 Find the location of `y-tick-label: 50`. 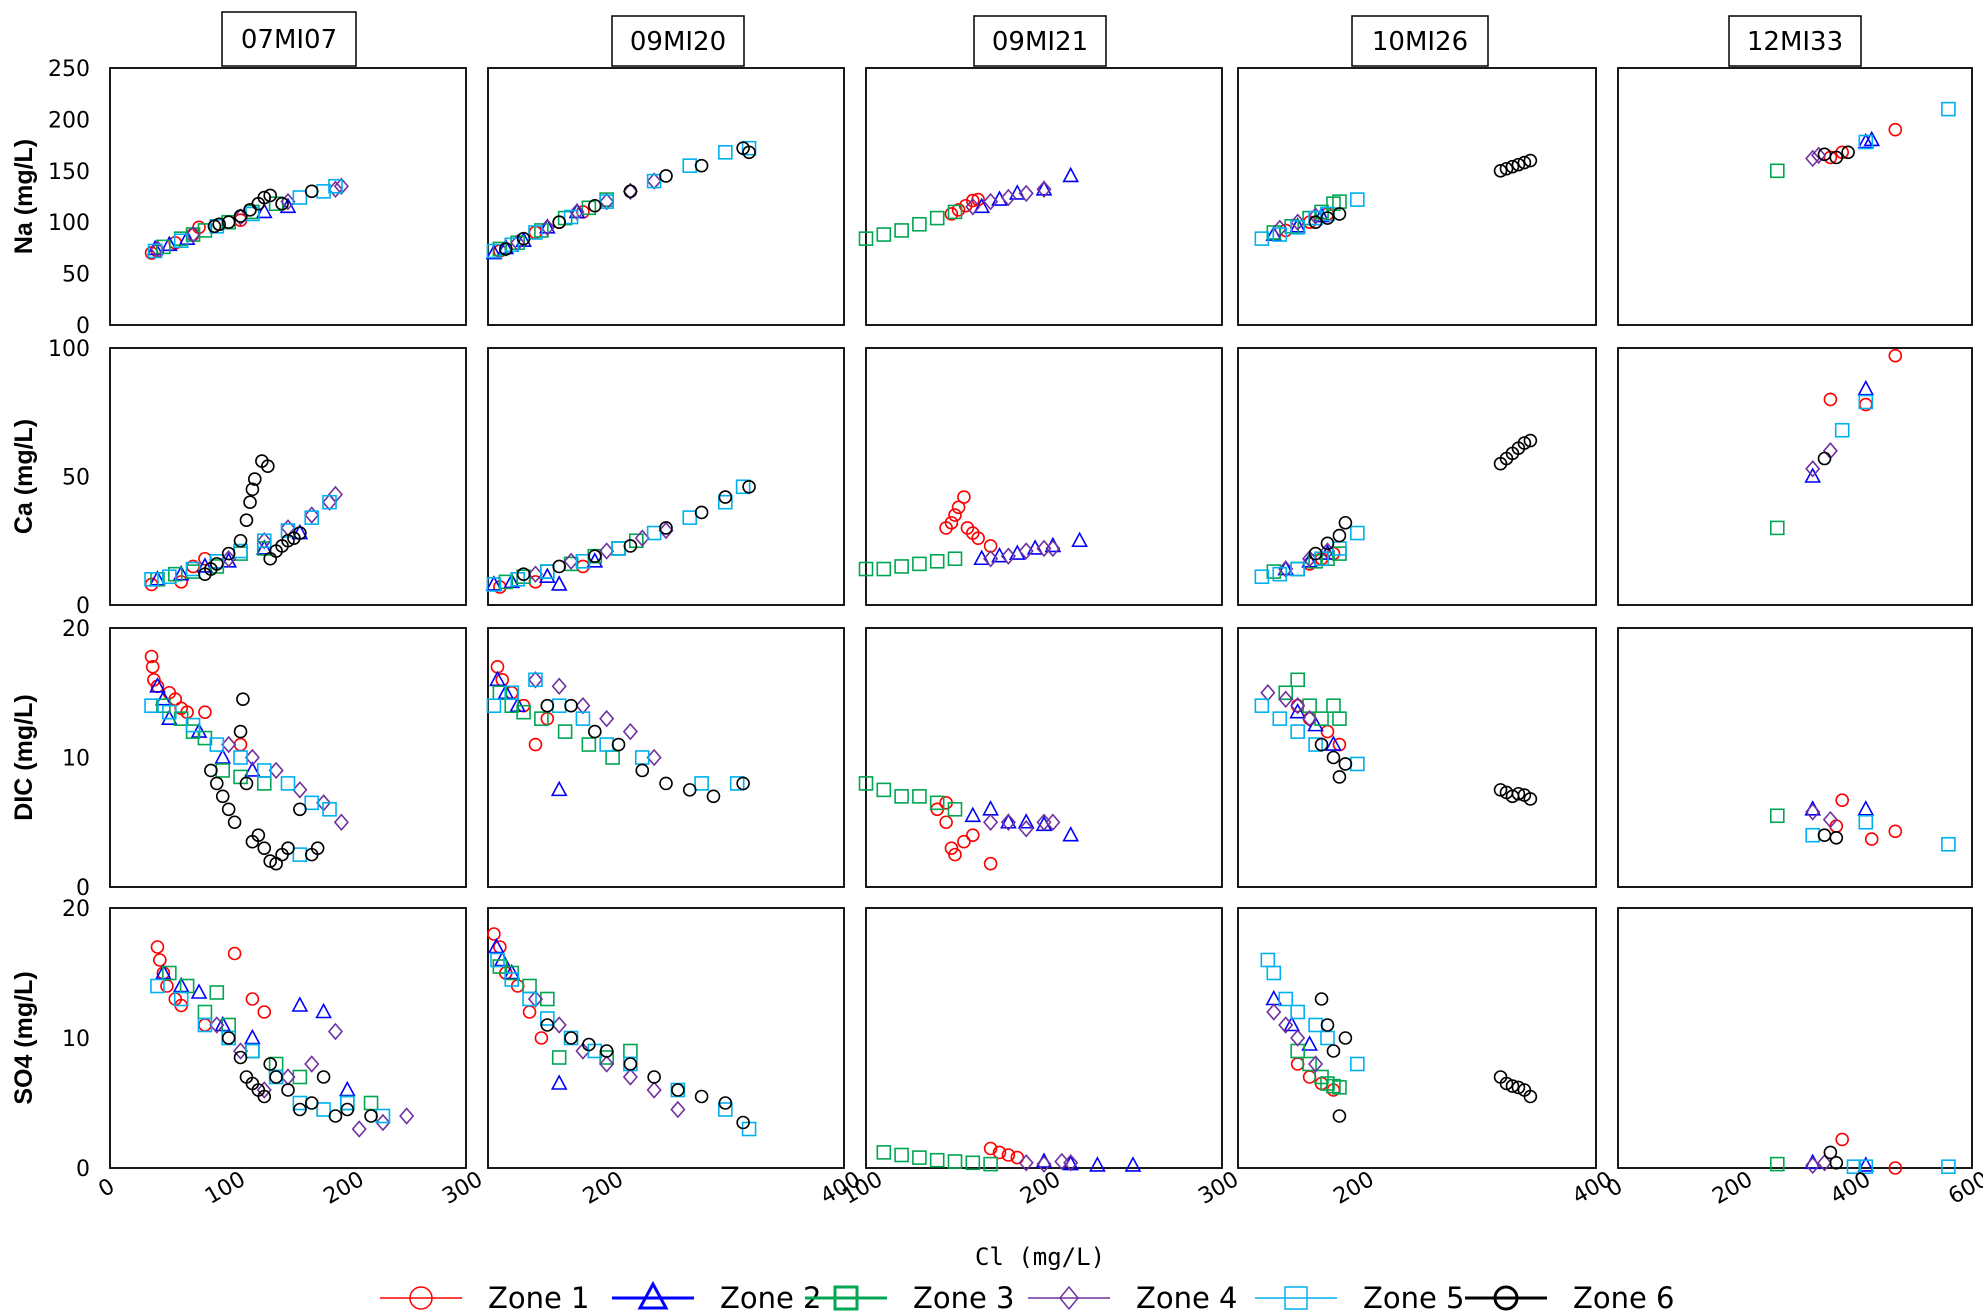

y-tick-label: 50 is located at coordinates (76, 275).